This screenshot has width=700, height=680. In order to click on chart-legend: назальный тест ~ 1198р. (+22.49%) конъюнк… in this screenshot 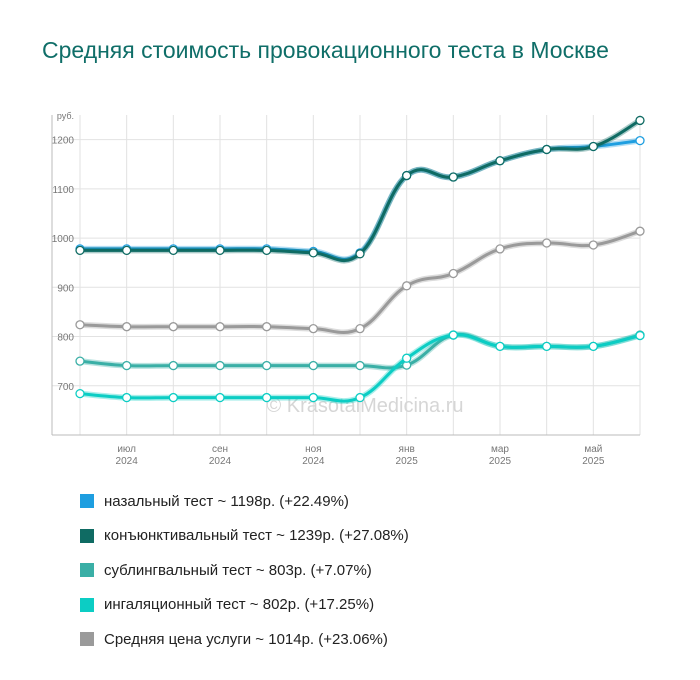, I will do `click(244, 570)`.